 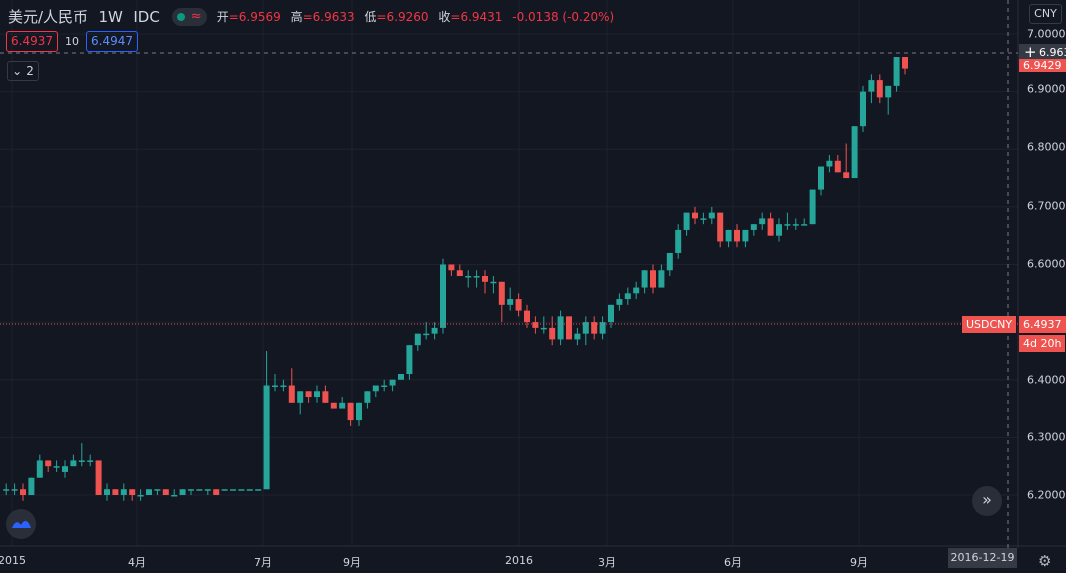 What do you see at coordinates (110, 16) in the screenshot?
I see `interval-label: 1W` at bounding box center [110, 16].